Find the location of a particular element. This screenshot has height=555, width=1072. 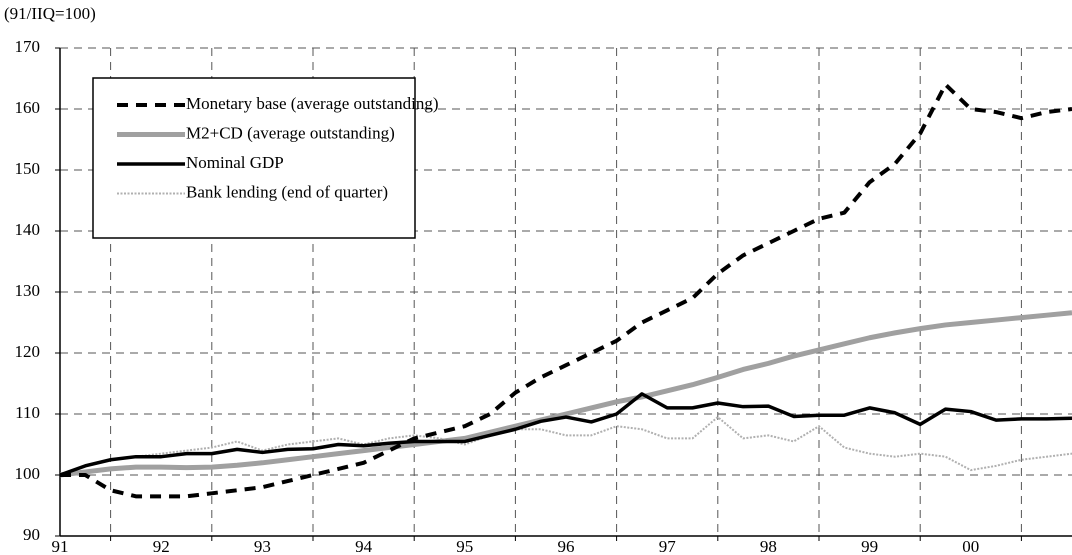

x-tick-label: 95 is located at coordinates (464, 546).